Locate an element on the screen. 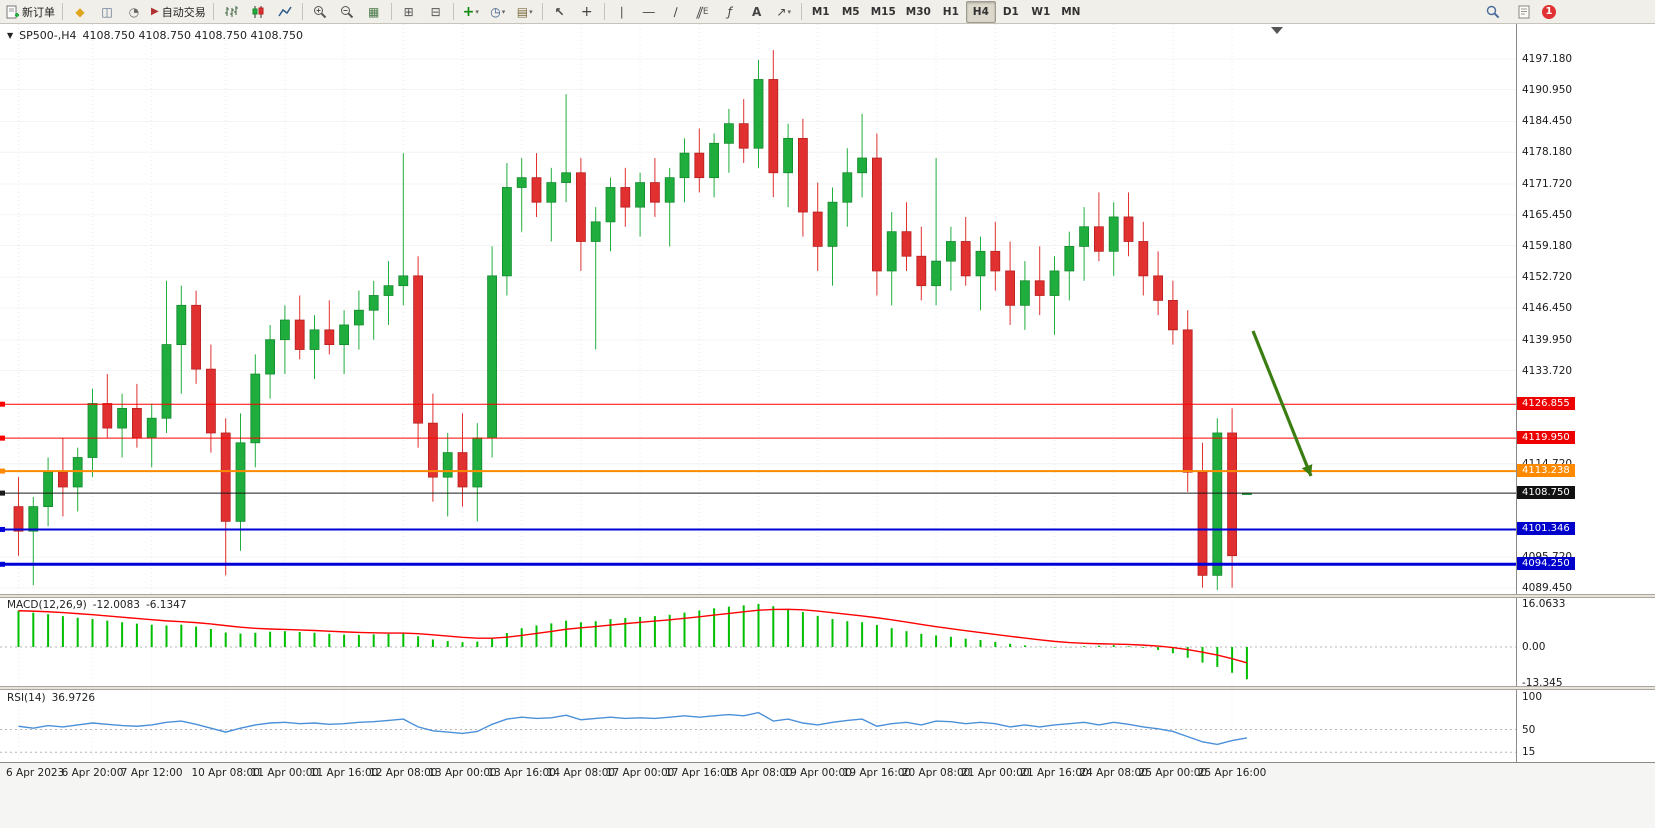  trendline-tool-button: ∕ is located at coordinates (676, 12).